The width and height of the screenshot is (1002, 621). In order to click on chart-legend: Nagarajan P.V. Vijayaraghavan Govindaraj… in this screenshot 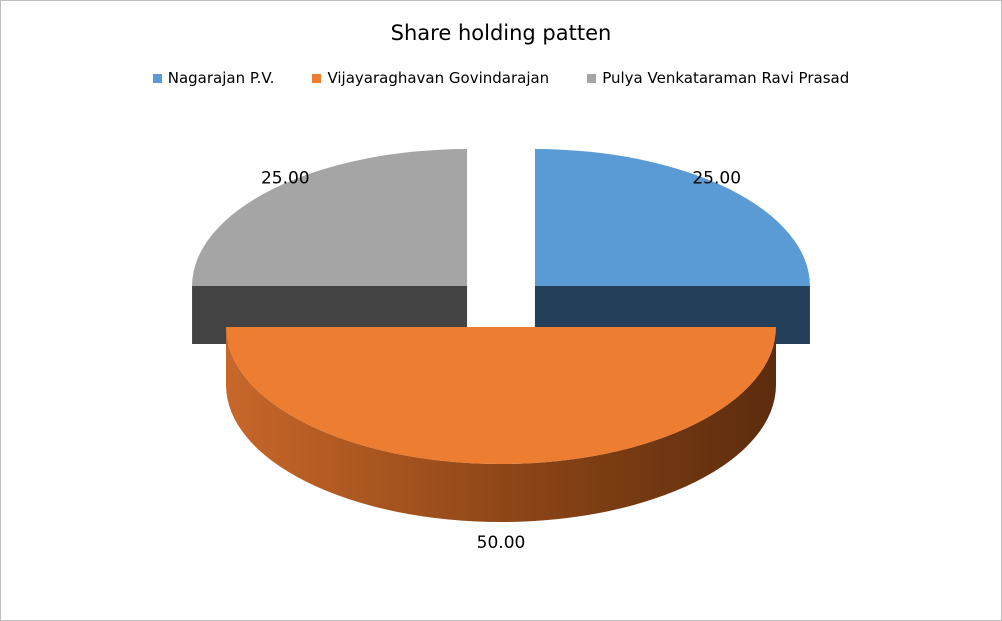, I will do `click(501, 78)`.